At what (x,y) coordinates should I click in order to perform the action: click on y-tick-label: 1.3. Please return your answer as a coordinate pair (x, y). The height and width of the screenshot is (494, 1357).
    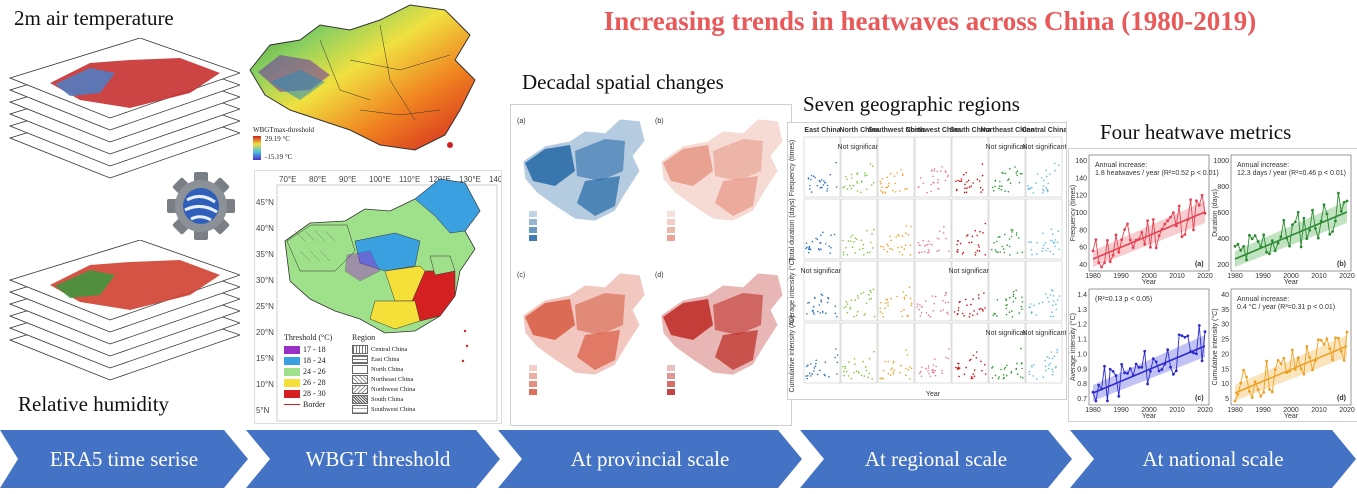
    Looking at the image, I should click on (1082, 310).